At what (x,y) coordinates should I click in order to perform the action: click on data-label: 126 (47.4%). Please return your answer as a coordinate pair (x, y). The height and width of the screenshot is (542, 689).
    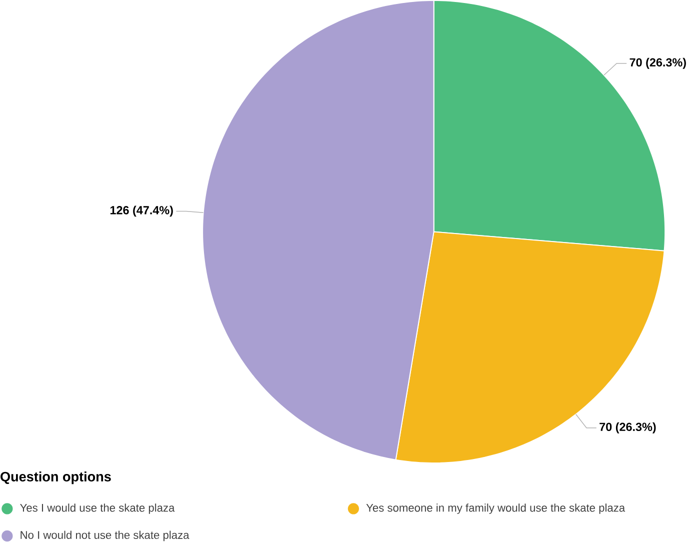
    Looking at the image, I should click on (141, 211).